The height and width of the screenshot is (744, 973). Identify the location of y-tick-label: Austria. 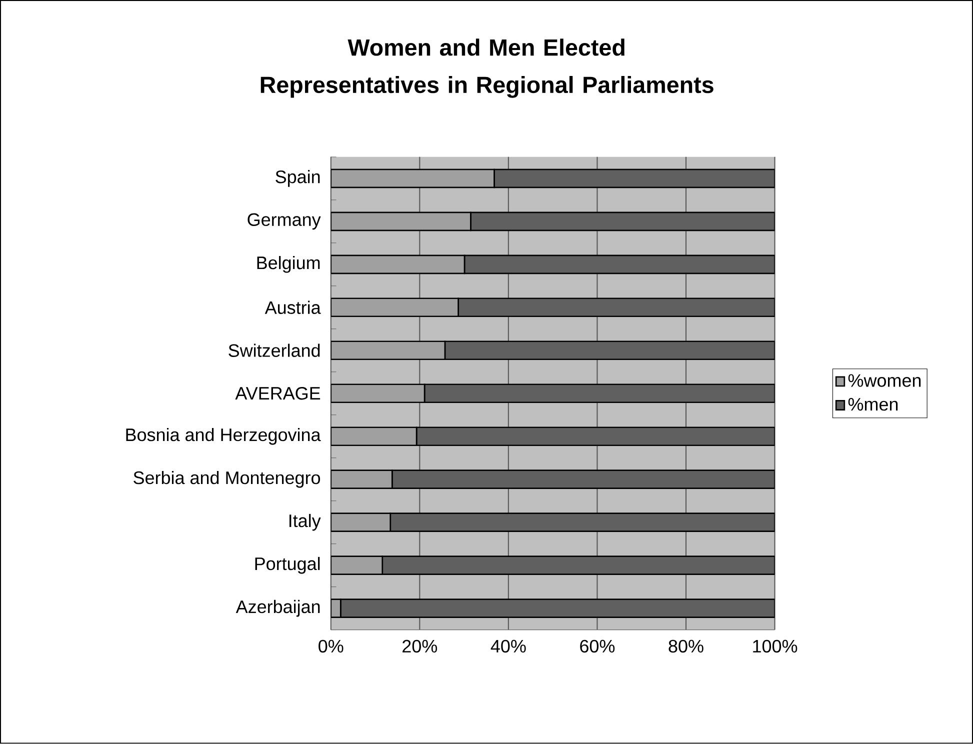
(292, 307).